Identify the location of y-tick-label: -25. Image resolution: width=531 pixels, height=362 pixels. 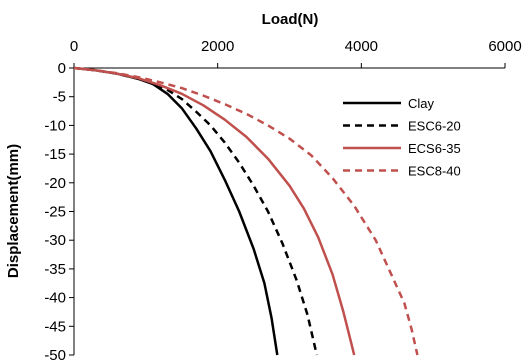
(55, 212).